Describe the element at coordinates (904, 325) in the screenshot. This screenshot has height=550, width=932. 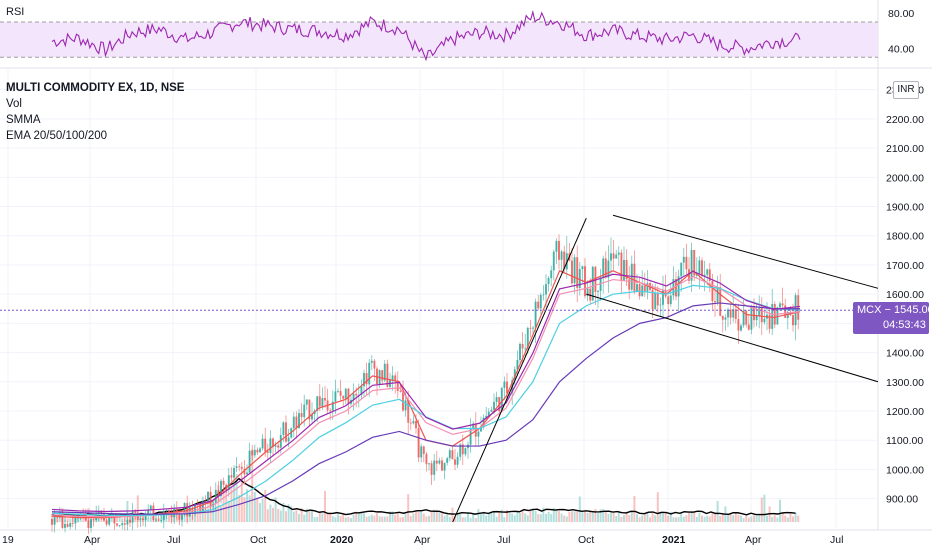
I see `price-tag-countdown: 04:53:43` at that location.